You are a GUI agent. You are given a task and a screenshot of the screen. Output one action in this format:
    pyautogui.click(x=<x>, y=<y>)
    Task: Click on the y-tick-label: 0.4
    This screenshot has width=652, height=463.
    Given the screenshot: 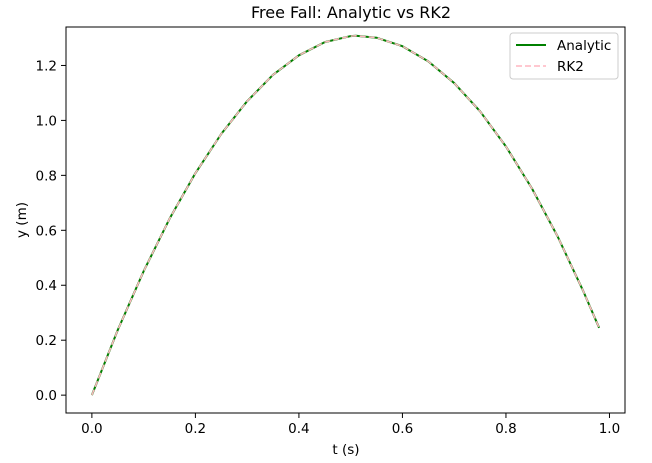 What is the action you would take?
    pyautogui.click(x=46, y=286)
    